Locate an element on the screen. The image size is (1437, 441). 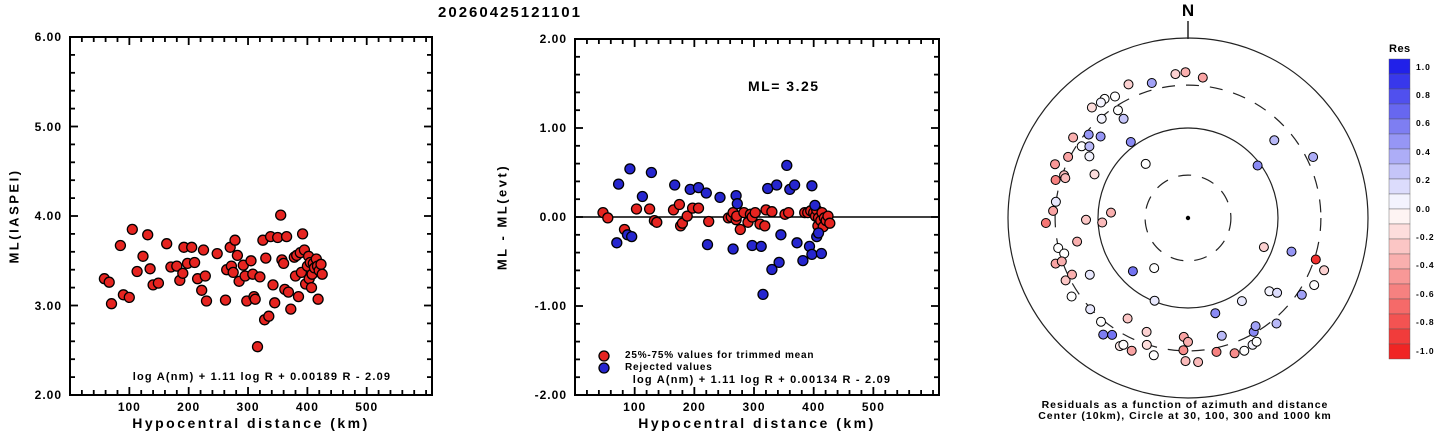
middle-x-tick-label: 500 is located at coordinates (873, 407).